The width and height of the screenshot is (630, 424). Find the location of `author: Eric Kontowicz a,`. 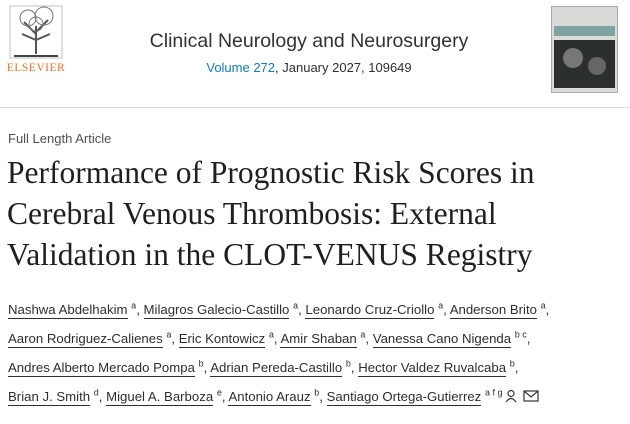

author: Eric Kontowicz a, is located at coordinates (228, 339).